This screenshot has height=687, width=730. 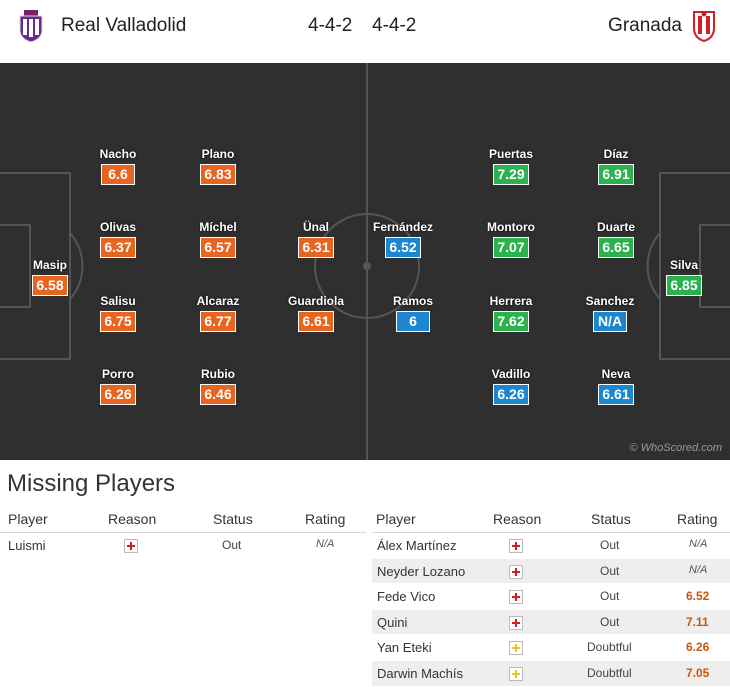 What do you see at coordinates (218, 247) in the screenshot?
I see `player-rating: 6.57` at bounding box center [218, 247].